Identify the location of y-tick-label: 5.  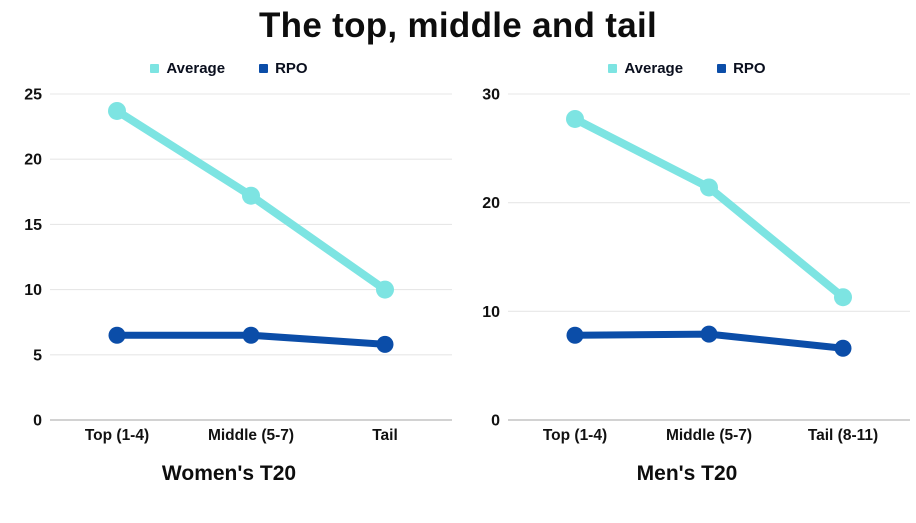
(37, 355).